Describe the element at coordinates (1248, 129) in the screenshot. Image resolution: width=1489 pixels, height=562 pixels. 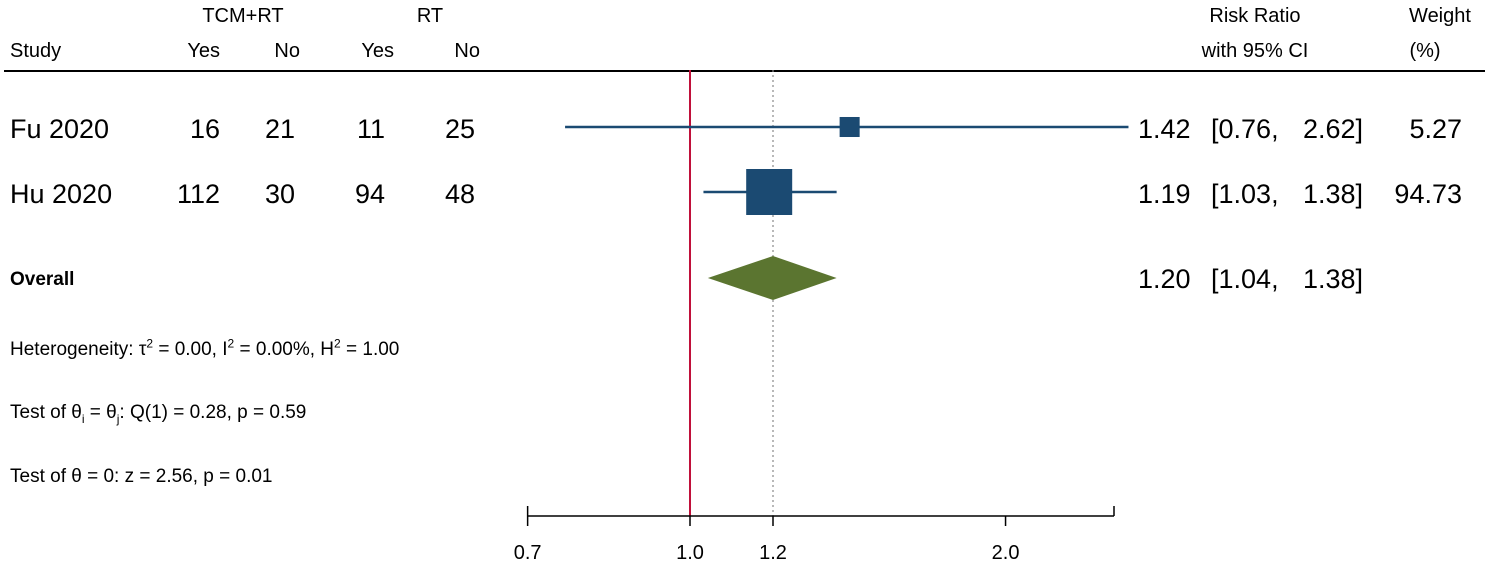
I see `study-ci-low: 0.76,` at that location.